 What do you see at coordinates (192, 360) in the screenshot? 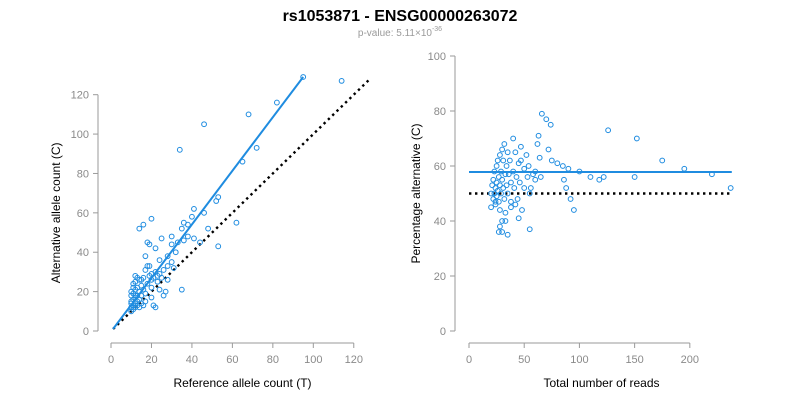
I see `x-tick-label: 40` at bounding box center [192, 360].